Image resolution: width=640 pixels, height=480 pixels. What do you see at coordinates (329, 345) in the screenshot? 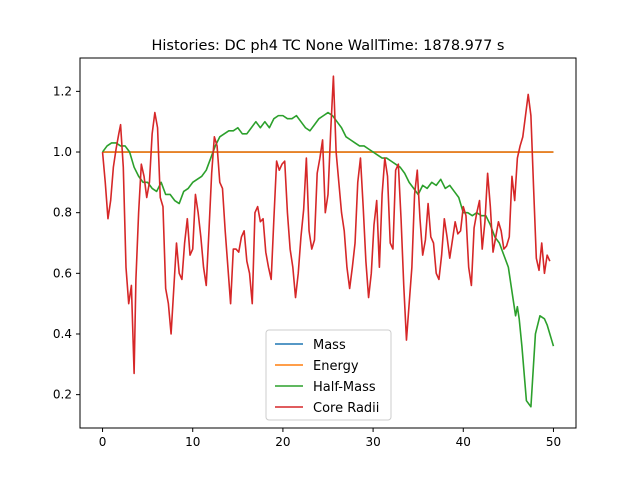
I see `legend-label-mass: Mass` at bounding box center [329, 345].